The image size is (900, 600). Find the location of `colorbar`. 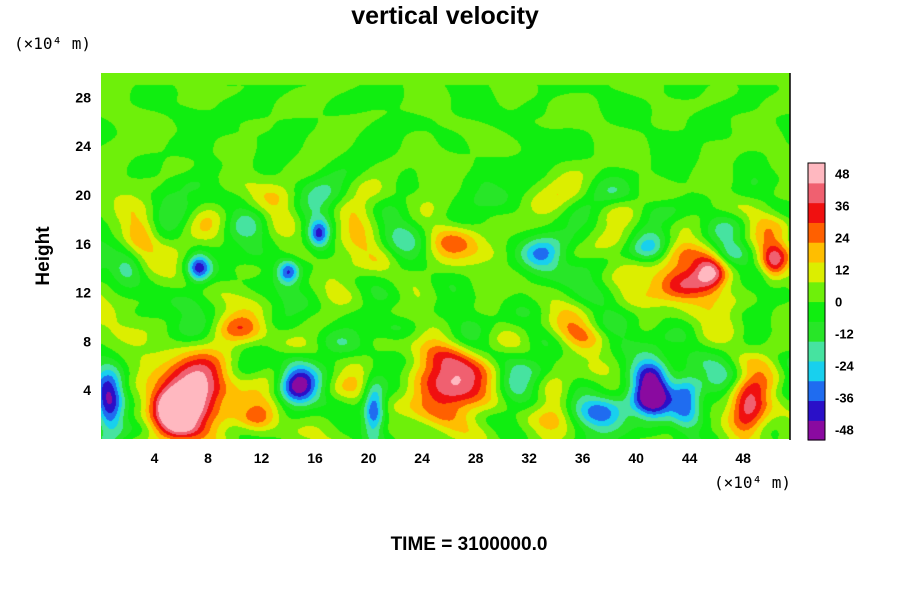

colorbar is located at coordinates (816, 301).